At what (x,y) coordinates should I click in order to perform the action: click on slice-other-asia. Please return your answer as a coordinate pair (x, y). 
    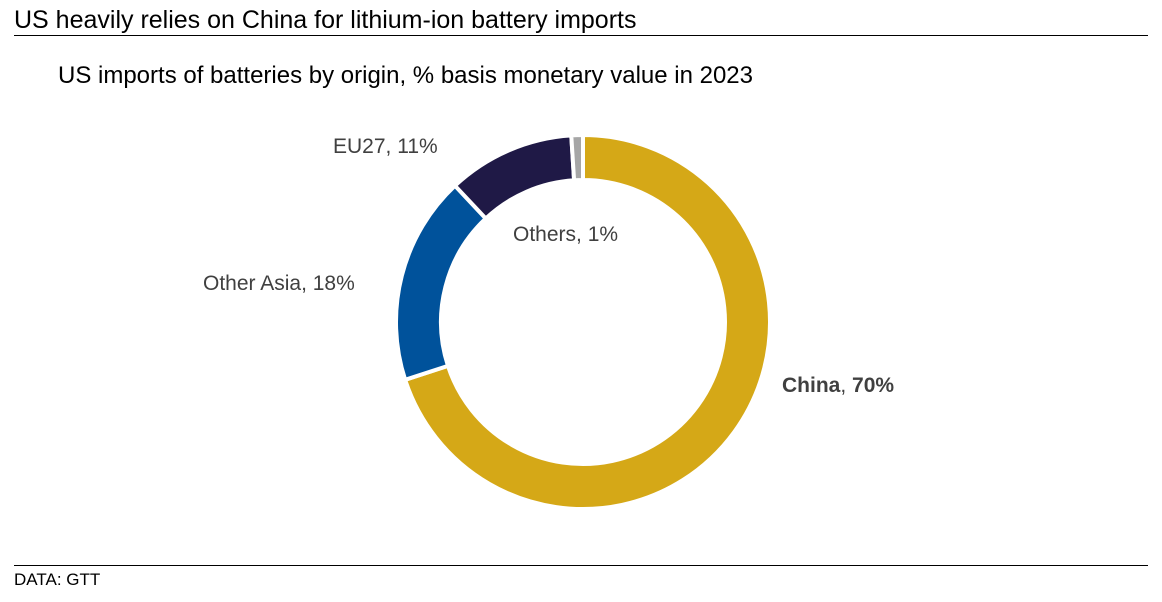
    Looking at the image, I should click on (441, 282).